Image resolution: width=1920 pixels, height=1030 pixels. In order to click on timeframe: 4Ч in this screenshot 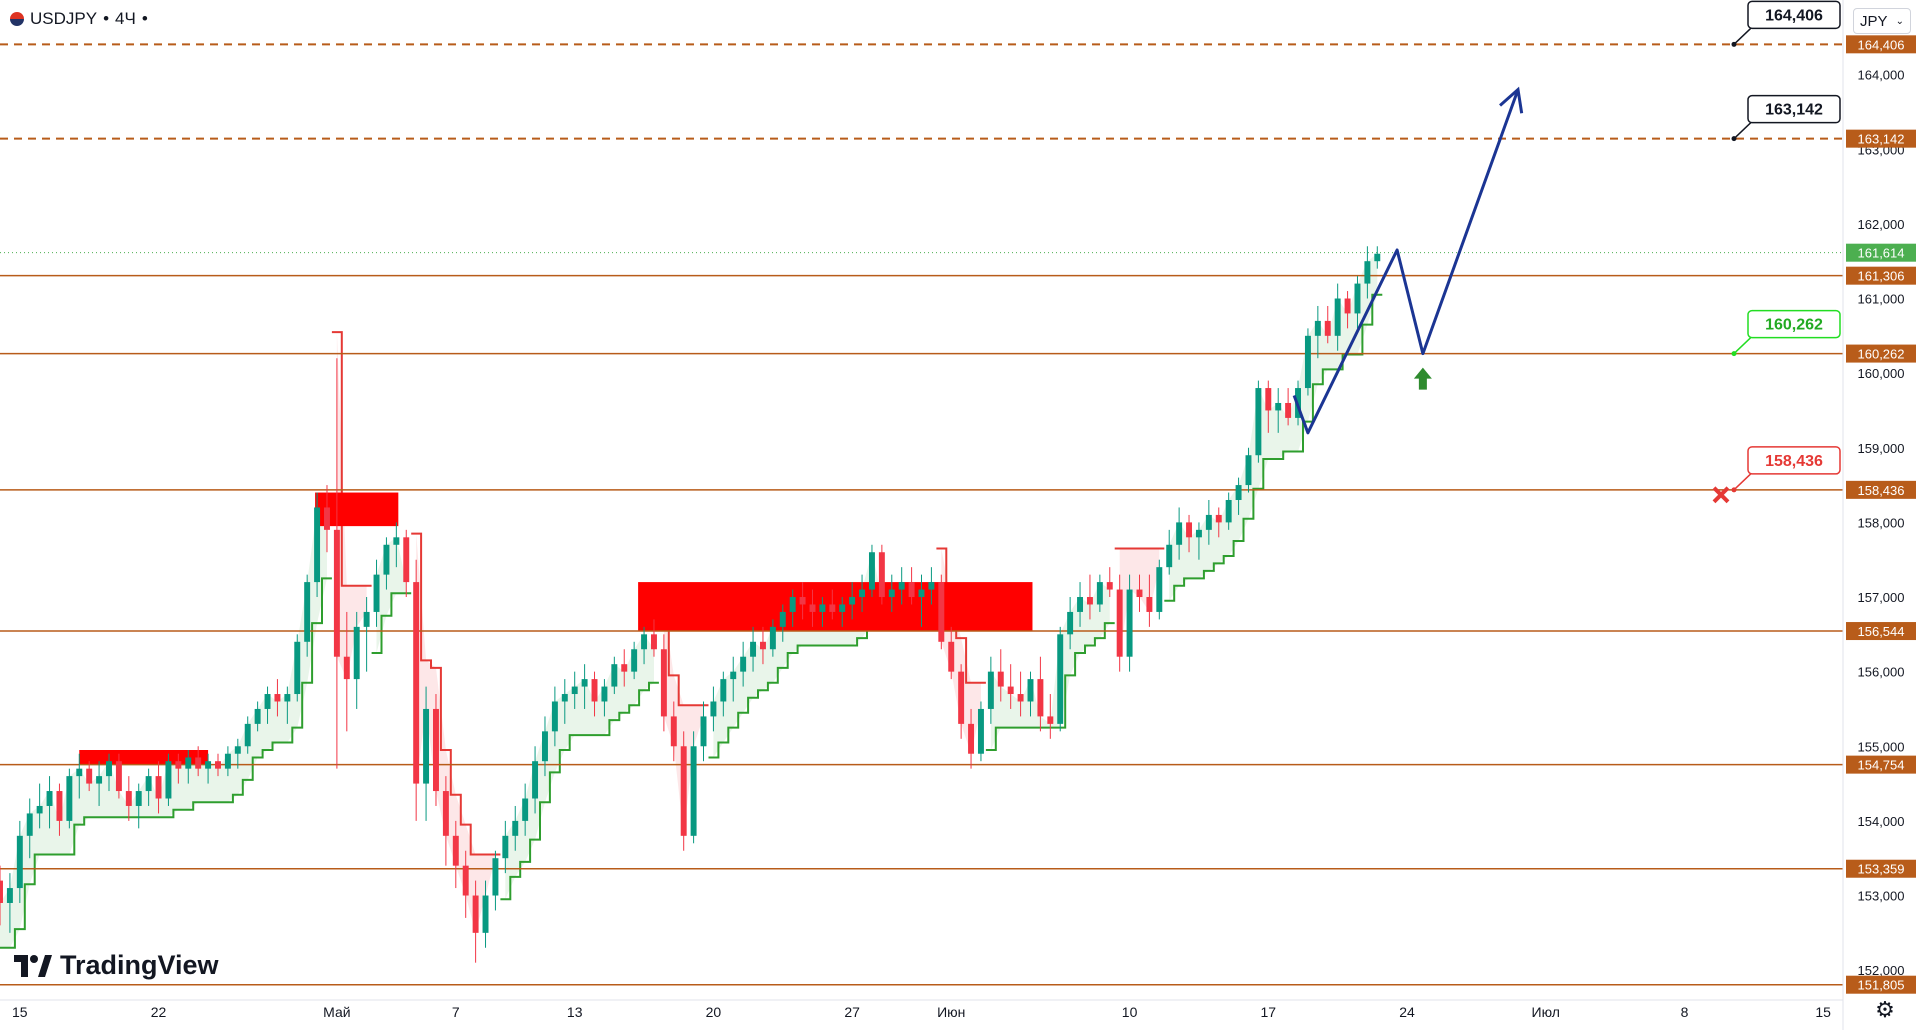, I will do `click(125, 18)`.